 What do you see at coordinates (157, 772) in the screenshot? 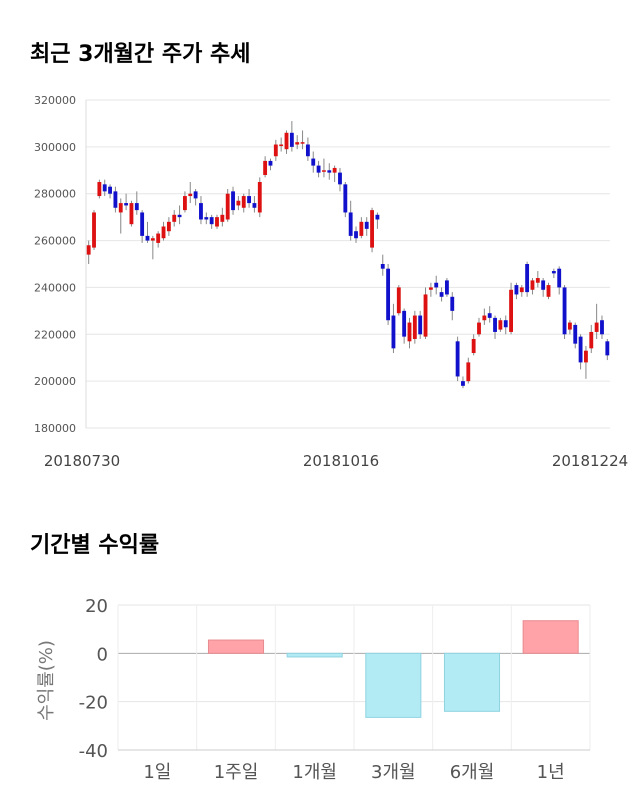
I see `chart2-x-tick-label: 1일` at bounding box center [157, 772].